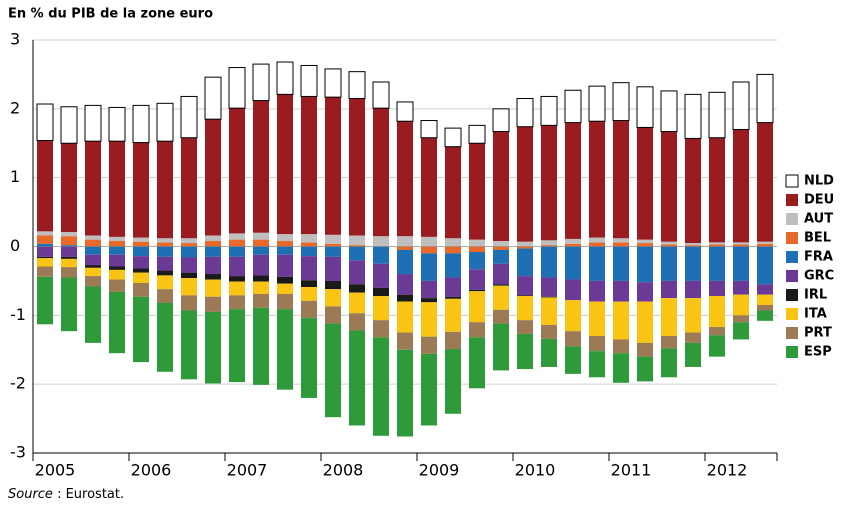  I want to click on y-tick-label: -3, so click(18, 452).